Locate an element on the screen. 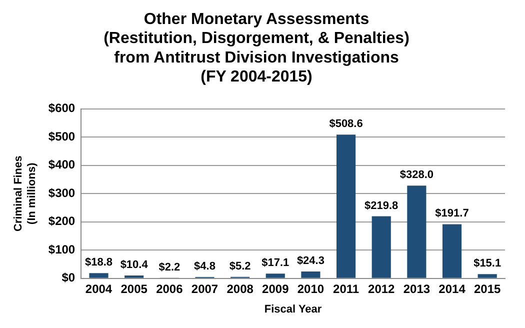 This screenshot has height=328, width=525. data-label: $10.4 is located at coordinates (134, 264).